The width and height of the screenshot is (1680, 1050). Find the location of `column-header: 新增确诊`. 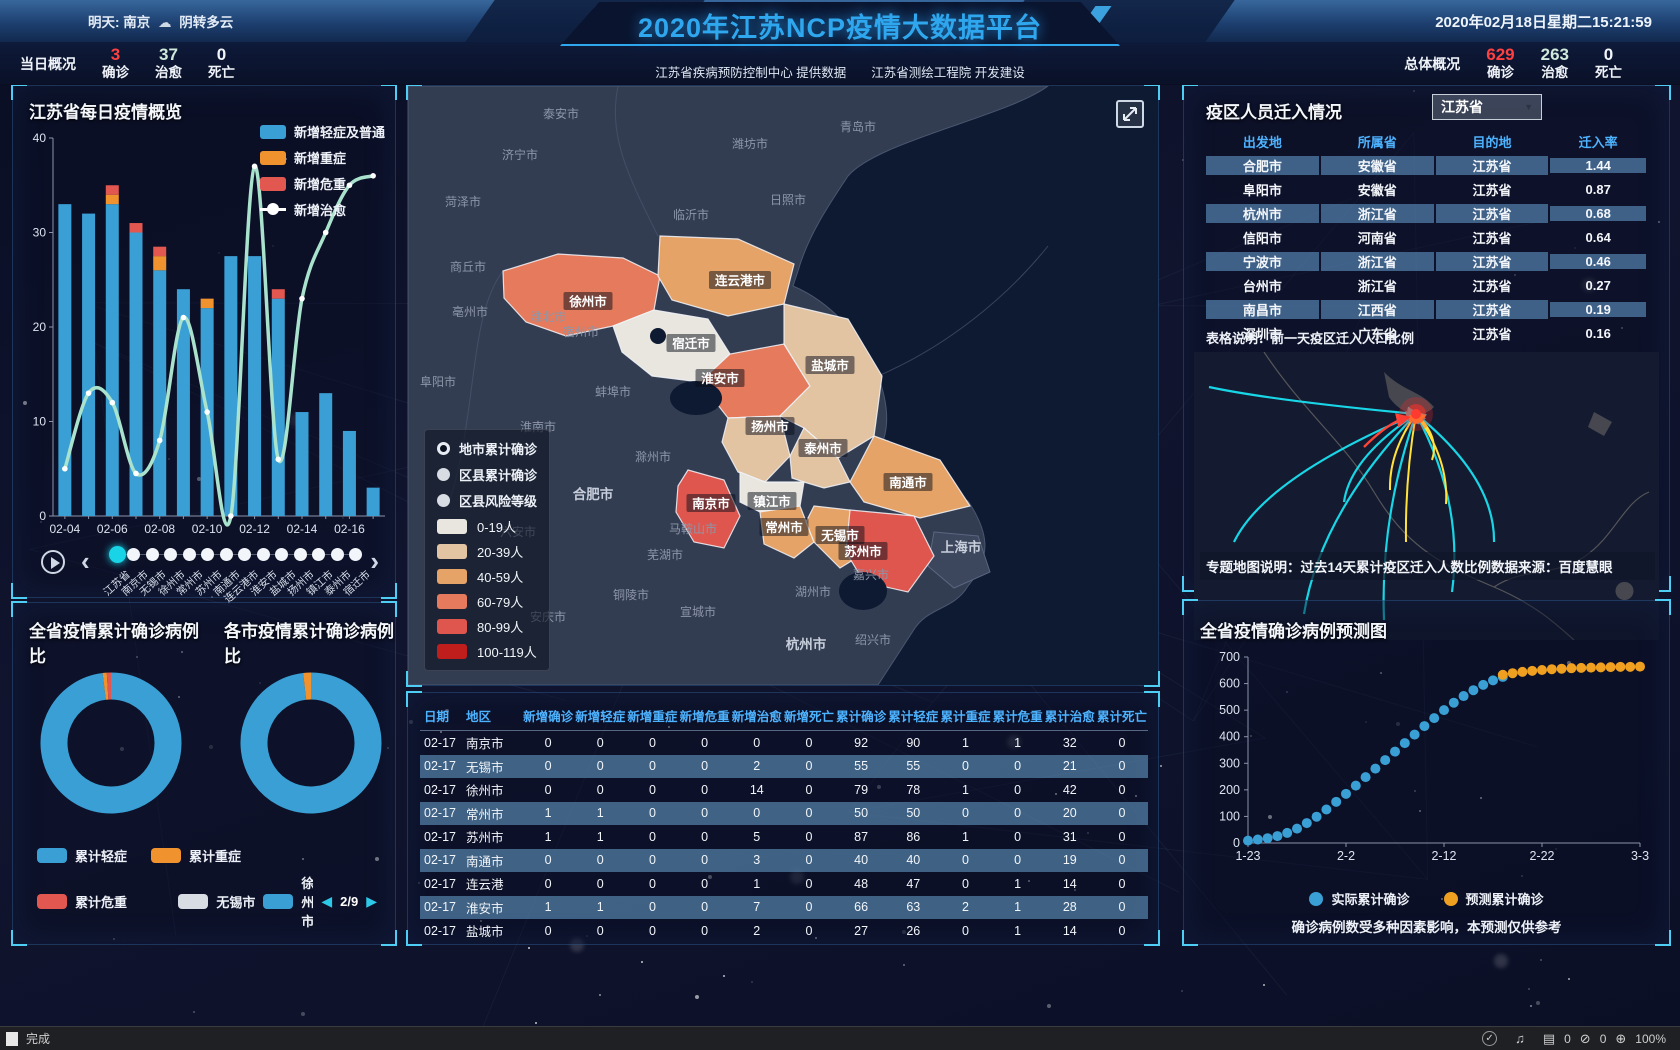

column-header: 新增确诊 is located at coordinates (548, 717).